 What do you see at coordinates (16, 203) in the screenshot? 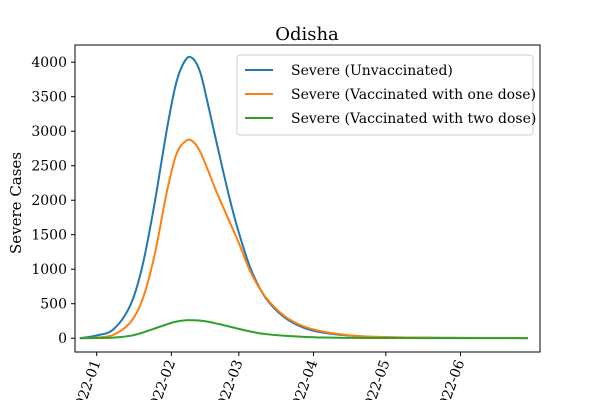
I see `y-axis-label: Severe Cases` at bounding box center [16, 203].